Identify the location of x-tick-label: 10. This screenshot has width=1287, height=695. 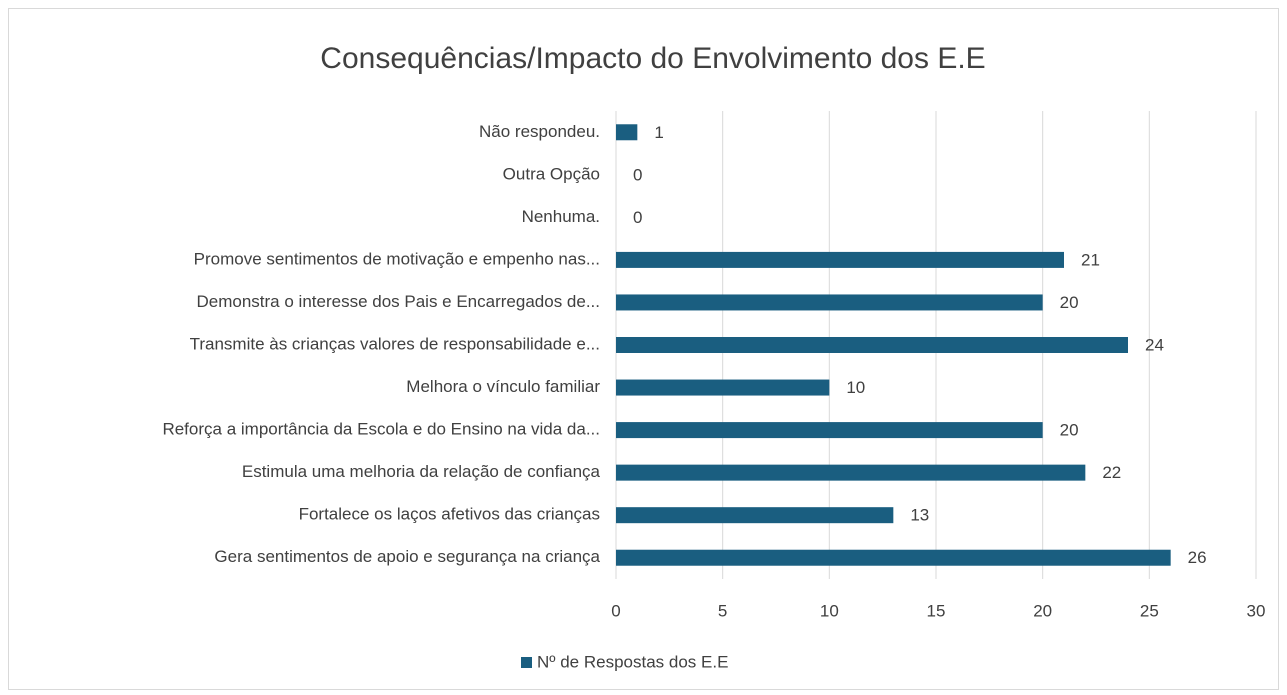
(829, 610).